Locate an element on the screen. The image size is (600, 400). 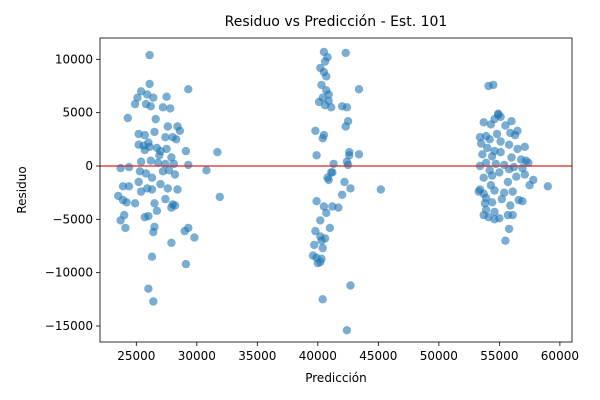
y-axis-label: Residuo is located at coordinates (22, 189).